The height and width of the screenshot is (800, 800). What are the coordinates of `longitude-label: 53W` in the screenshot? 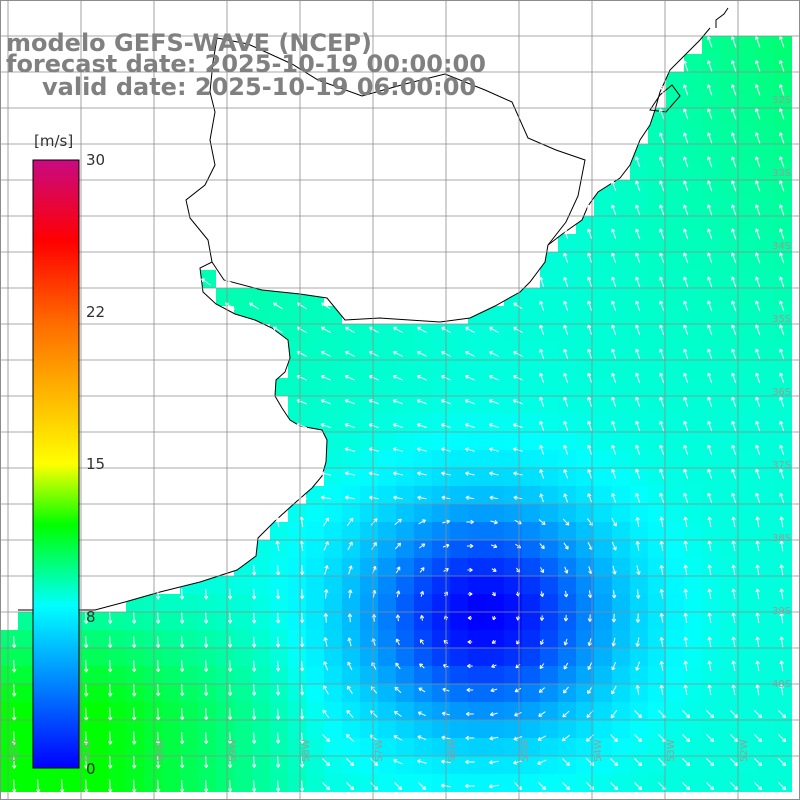 It's located at (671, 750).